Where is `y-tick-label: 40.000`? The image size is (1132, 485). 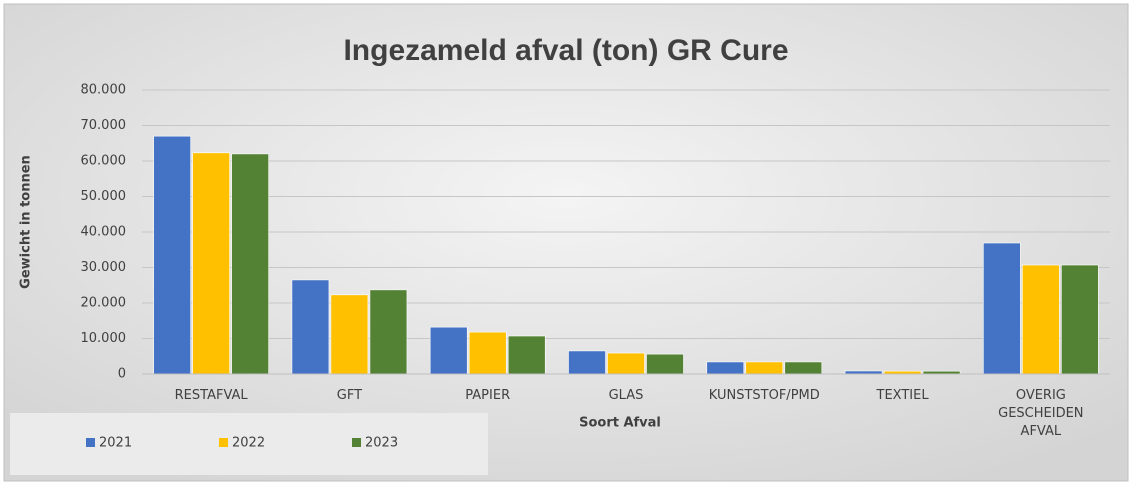
y-tick-label: 40.000 is located at coordinates (104, 232).